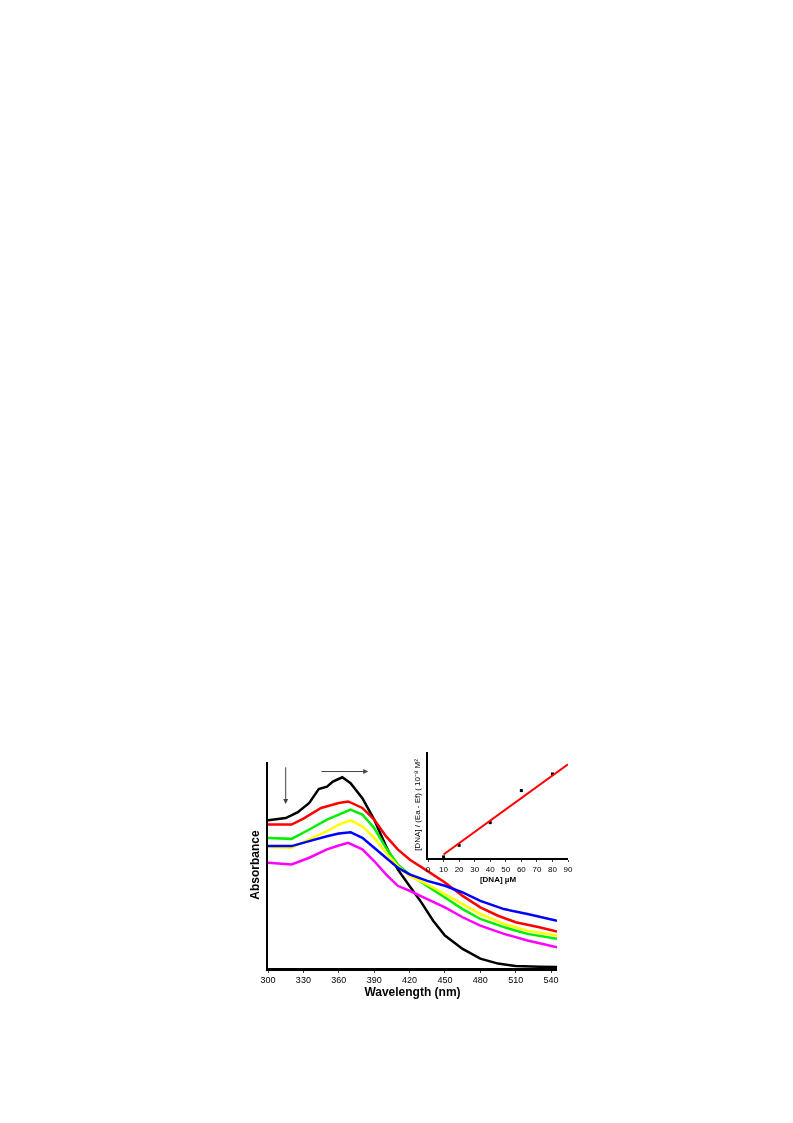 Image resolution: width=793 pixels, height=1123 pixels. I want to click on x-tick-label: 50, so click(506, 869).